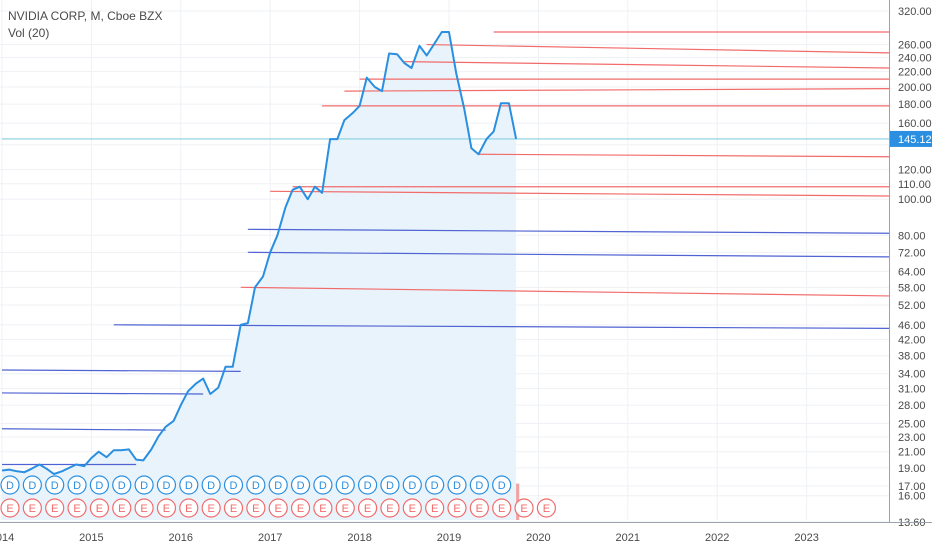 This screenshot has height=555, width=932. Describe the element at coordinates (914, 185) in the screenshot. I see `y-tick-label: 110.00` at that location.